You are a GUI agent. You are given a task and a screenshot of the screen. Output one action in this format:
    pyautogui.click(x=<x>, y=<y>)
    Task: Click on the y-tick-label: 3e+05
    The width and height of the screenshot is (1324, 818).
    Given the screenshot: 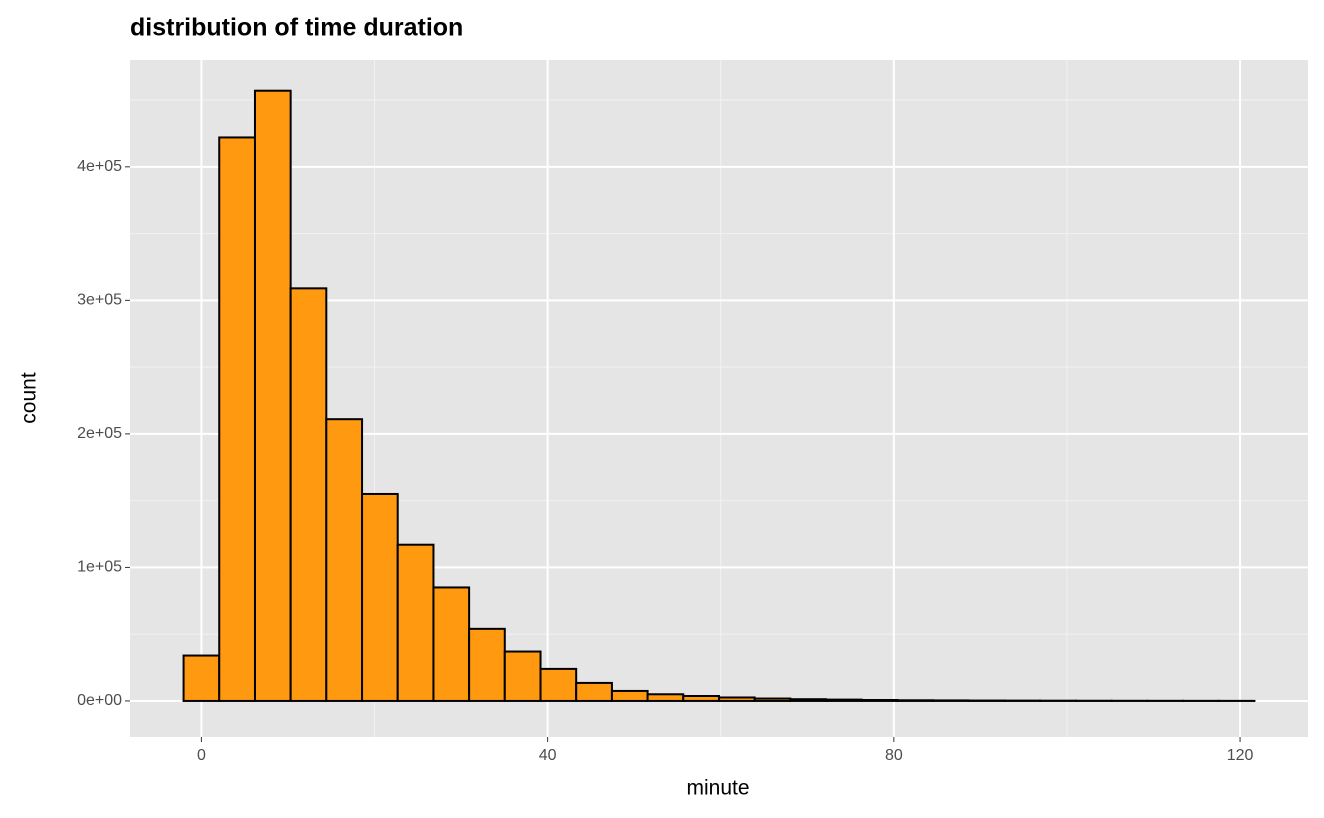 What is the action you would take?
    pyautogui.click(x=99, y=300)
    